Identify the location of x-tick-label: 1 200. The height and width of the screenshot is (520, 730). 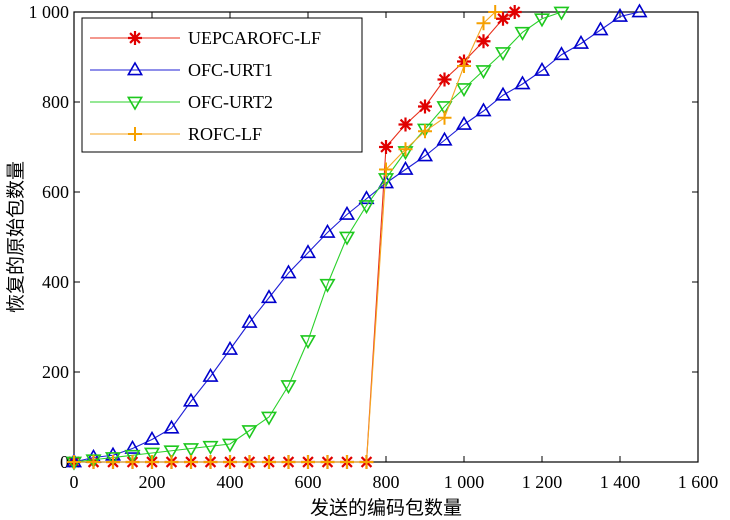
(542, 482).